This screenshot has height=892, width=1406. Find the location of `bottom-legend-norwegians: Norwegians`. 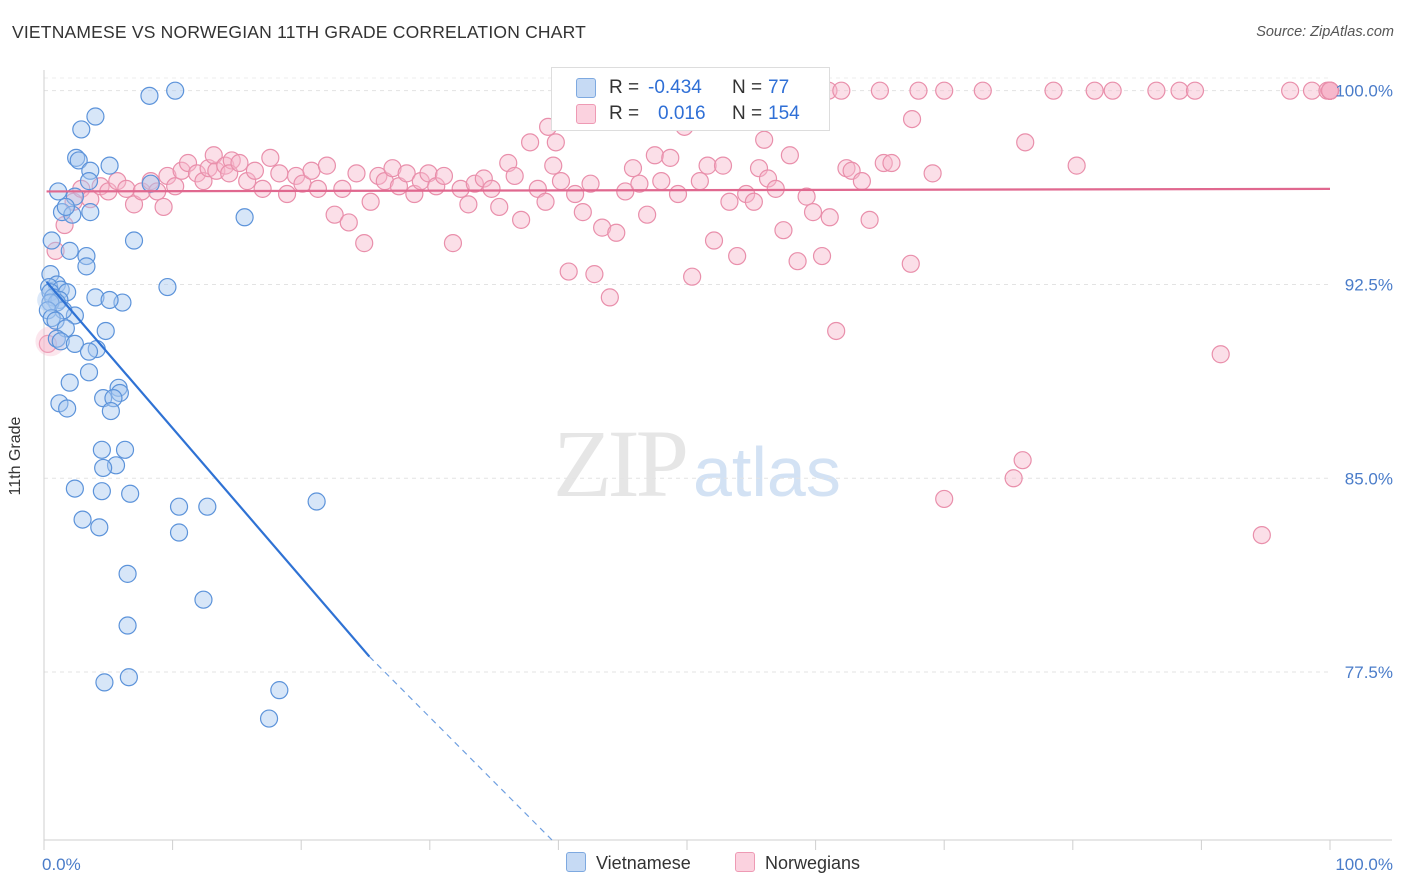

bottom-legend-norwegians: Norwegians is located at coordinates (797, 863).